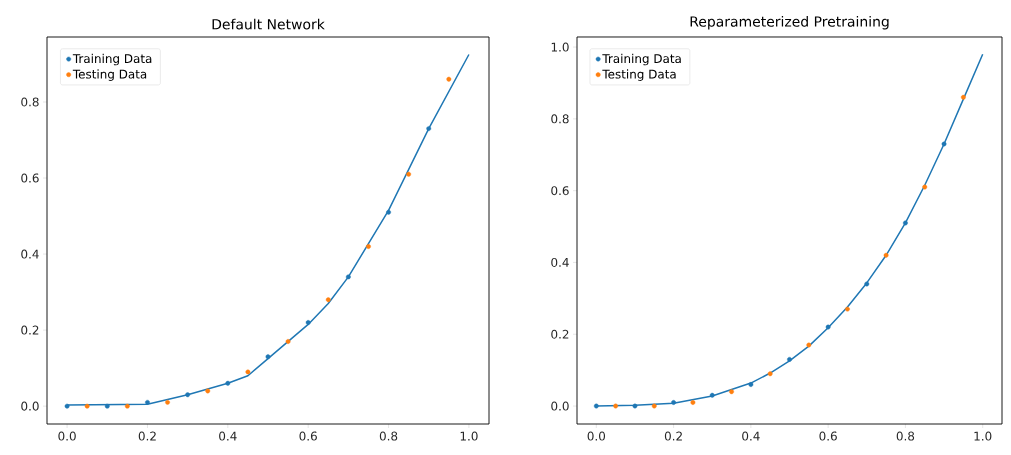 The image size is (1011, 455). I want to click on chart-title: Reparameterized Pretraining, so click(789, 23).